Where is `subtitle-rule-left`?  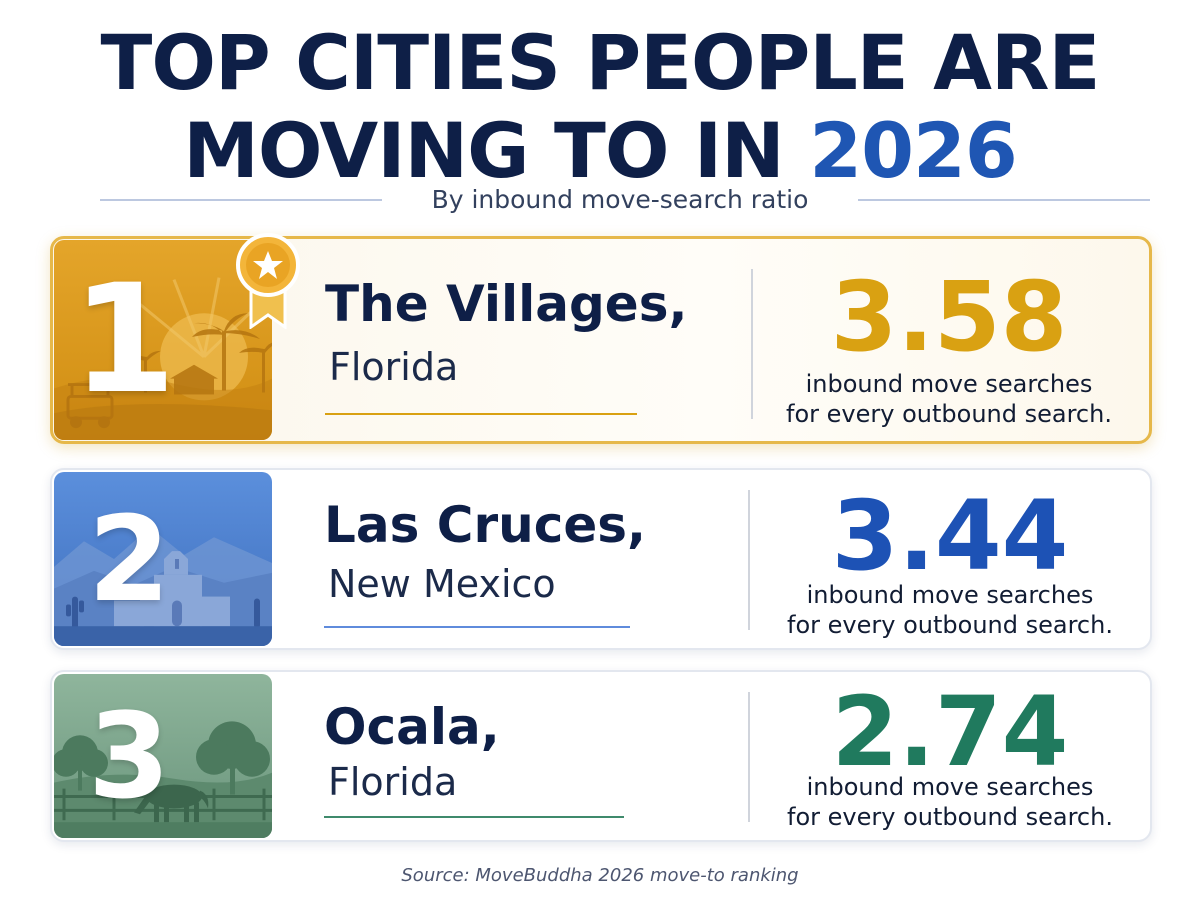
subtitle-rule-left is located at coordinates (241, 200).